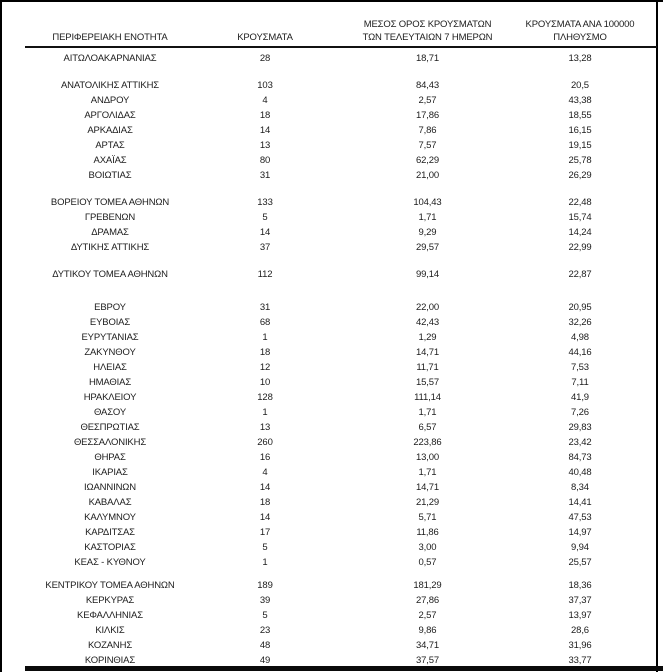 Image resolution: width=663 pixels, height=672 pixels. Describe the element at coordinates (265, 645) in the screenshot. I see `cases-cell: 48` at that location.